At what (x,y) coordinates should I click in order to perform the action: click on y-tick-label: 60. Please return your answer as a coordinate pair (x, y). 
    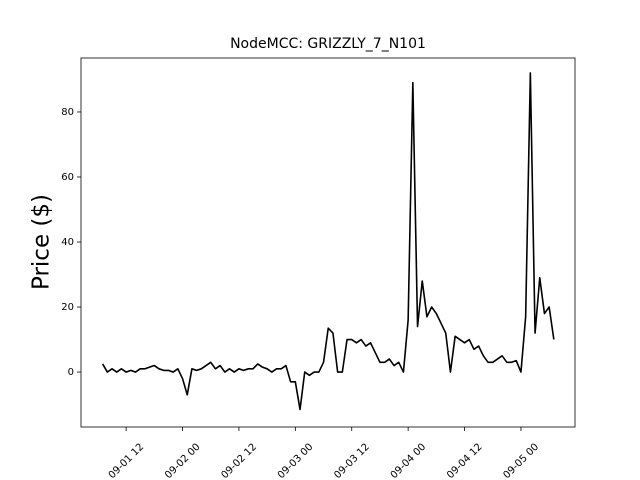
    Looking at the image, I should click on (67, 177).